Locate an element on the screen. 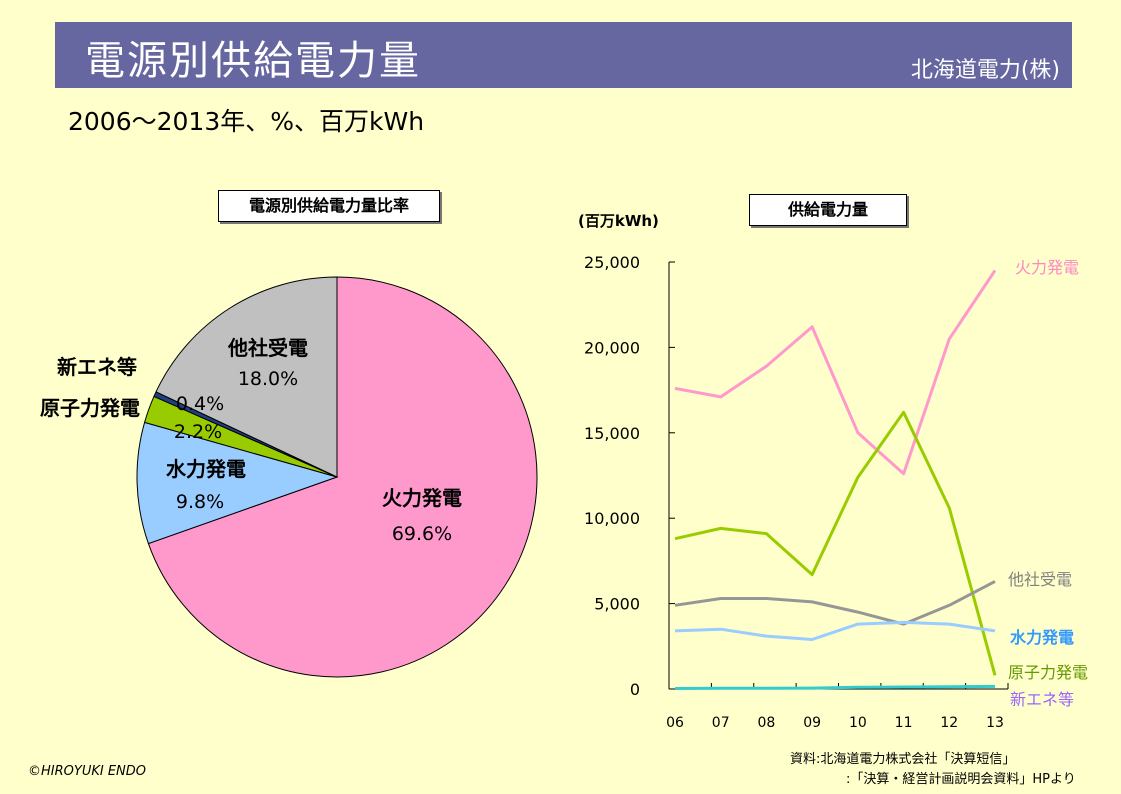 The width and height of the screenshot is (1121, 794). x-tick-label-7: 13 is located at coordinates (995, 723).